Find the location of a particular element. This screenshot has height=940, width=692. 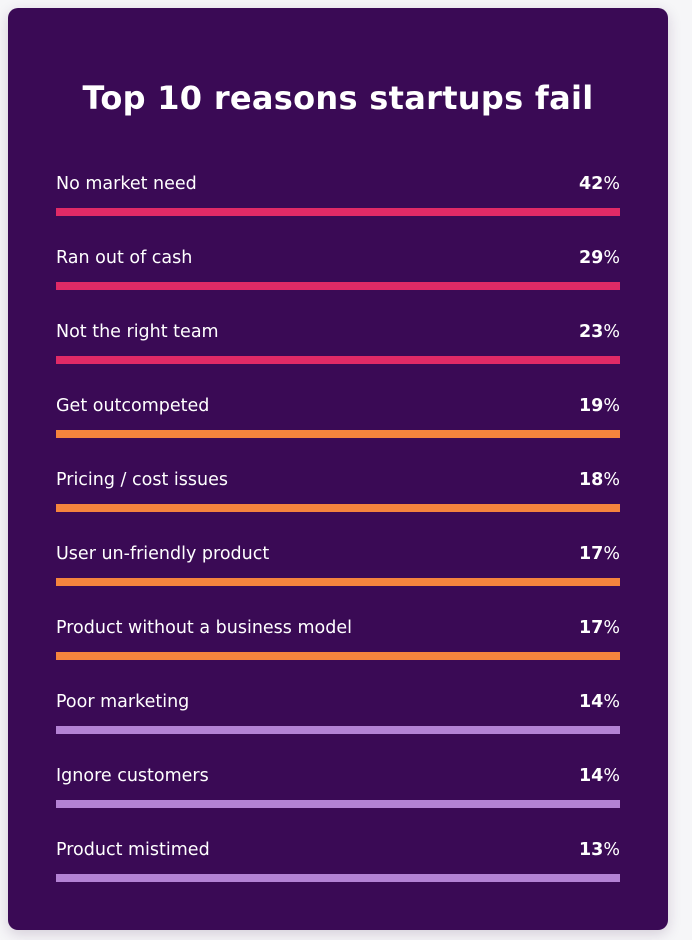

data-label: 42% is located at coordinates (599, 184).